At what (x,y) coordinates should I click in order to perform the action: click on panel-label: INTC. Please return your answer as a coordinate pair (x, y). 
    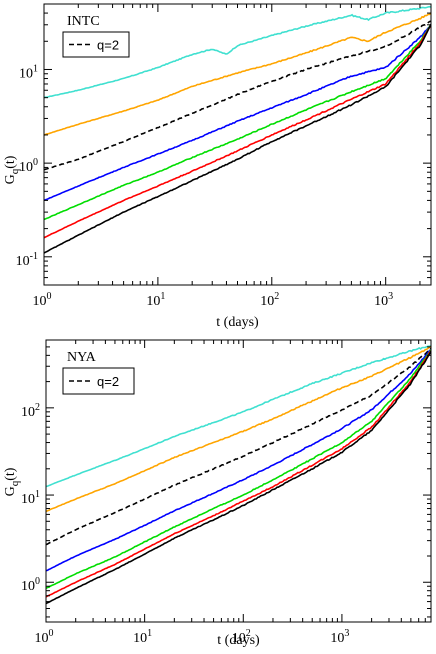
    Looking at the image, I should click on (83, 21).